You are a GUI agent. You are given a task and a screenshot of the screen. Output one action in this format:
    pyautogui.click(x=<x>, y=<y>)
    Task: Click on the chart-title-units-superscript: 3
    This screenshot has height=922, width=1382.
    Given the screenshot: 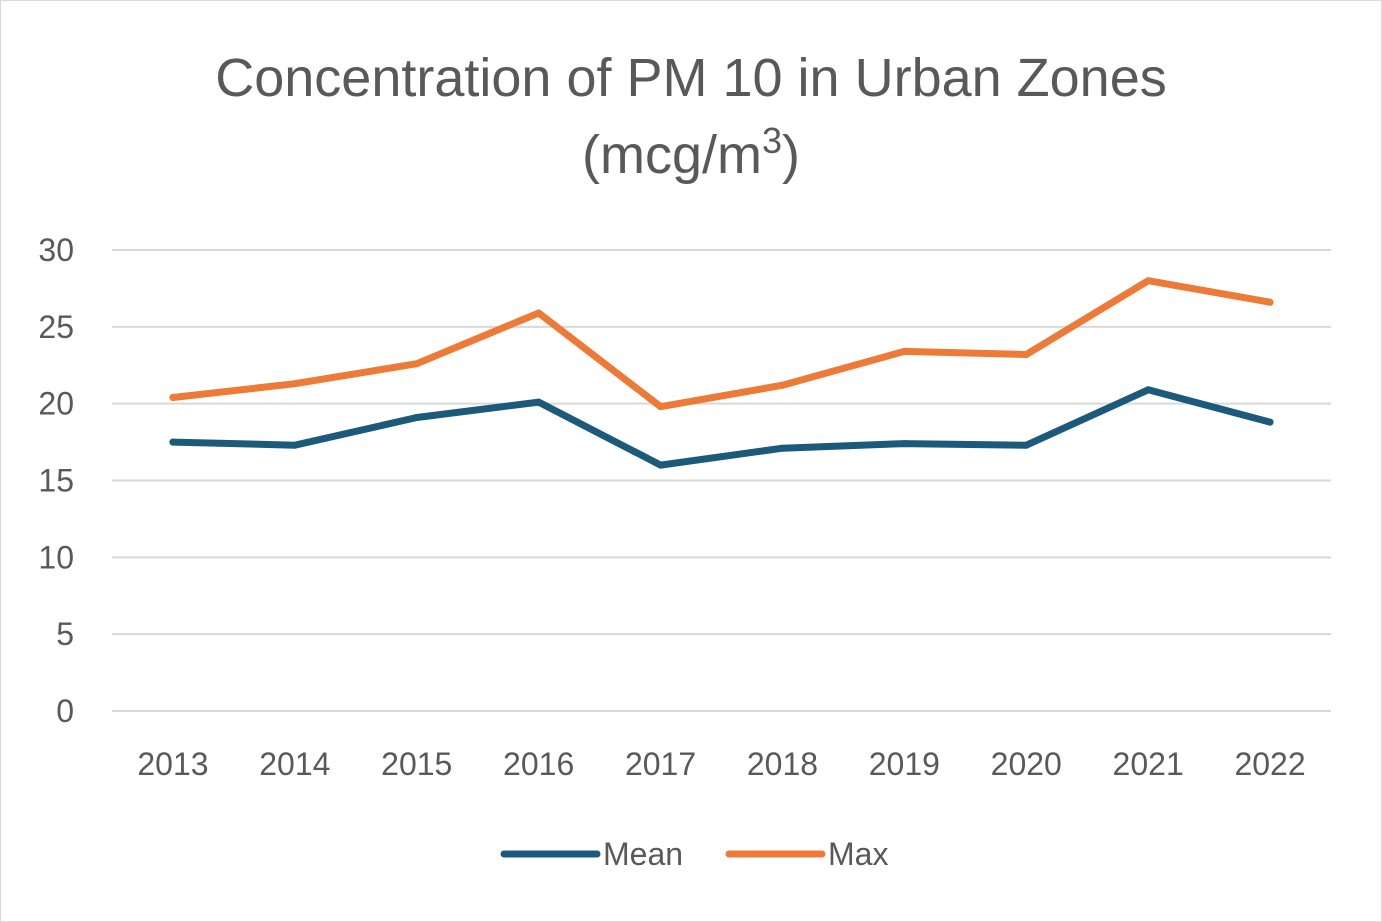 What is the action you would take?
    pyautogui.click(x=772, y=140)
    